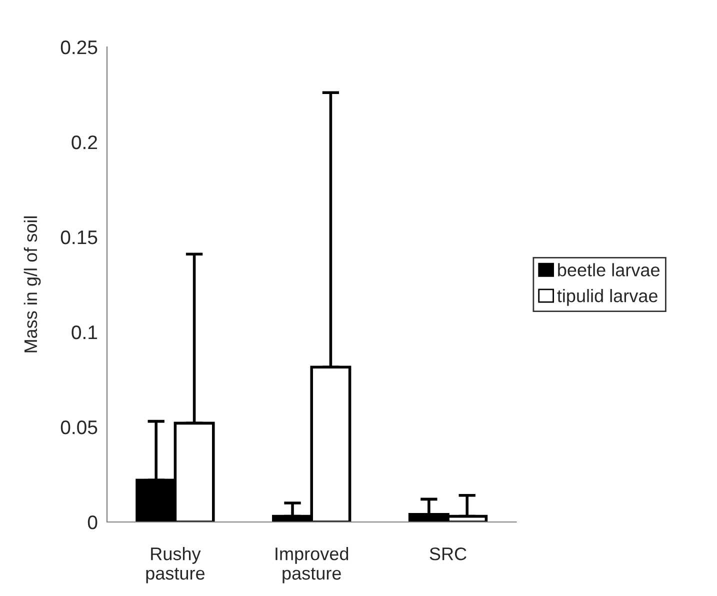 The width and height of the screenshot is (717, 596). I want to click on x-tick-label: Improved pasture, so click(312, 565).